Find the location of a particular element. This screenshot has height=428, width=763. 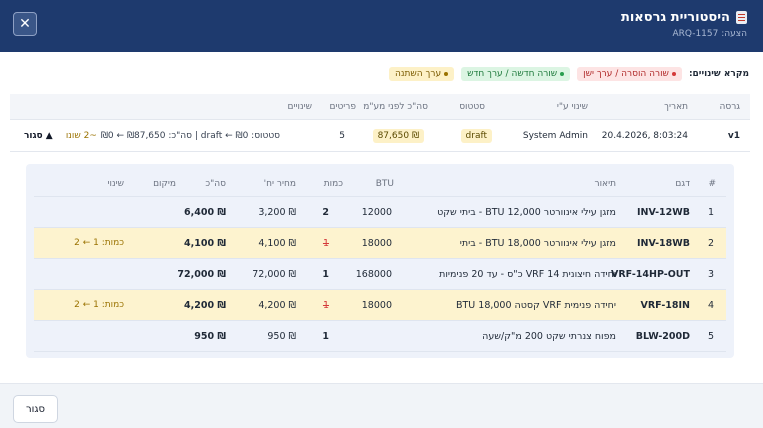

modal-title: היסטוריית גרסאות is located at coordinates (684, 17).